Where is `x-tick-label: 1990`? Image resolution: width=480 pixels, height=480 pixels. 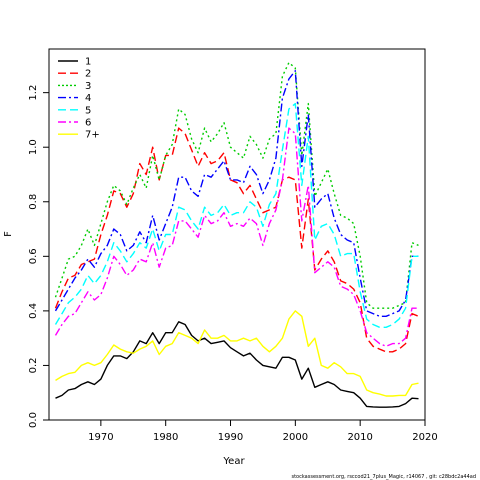
x-tick-label: 1990 is located at coordinates (230, 437).